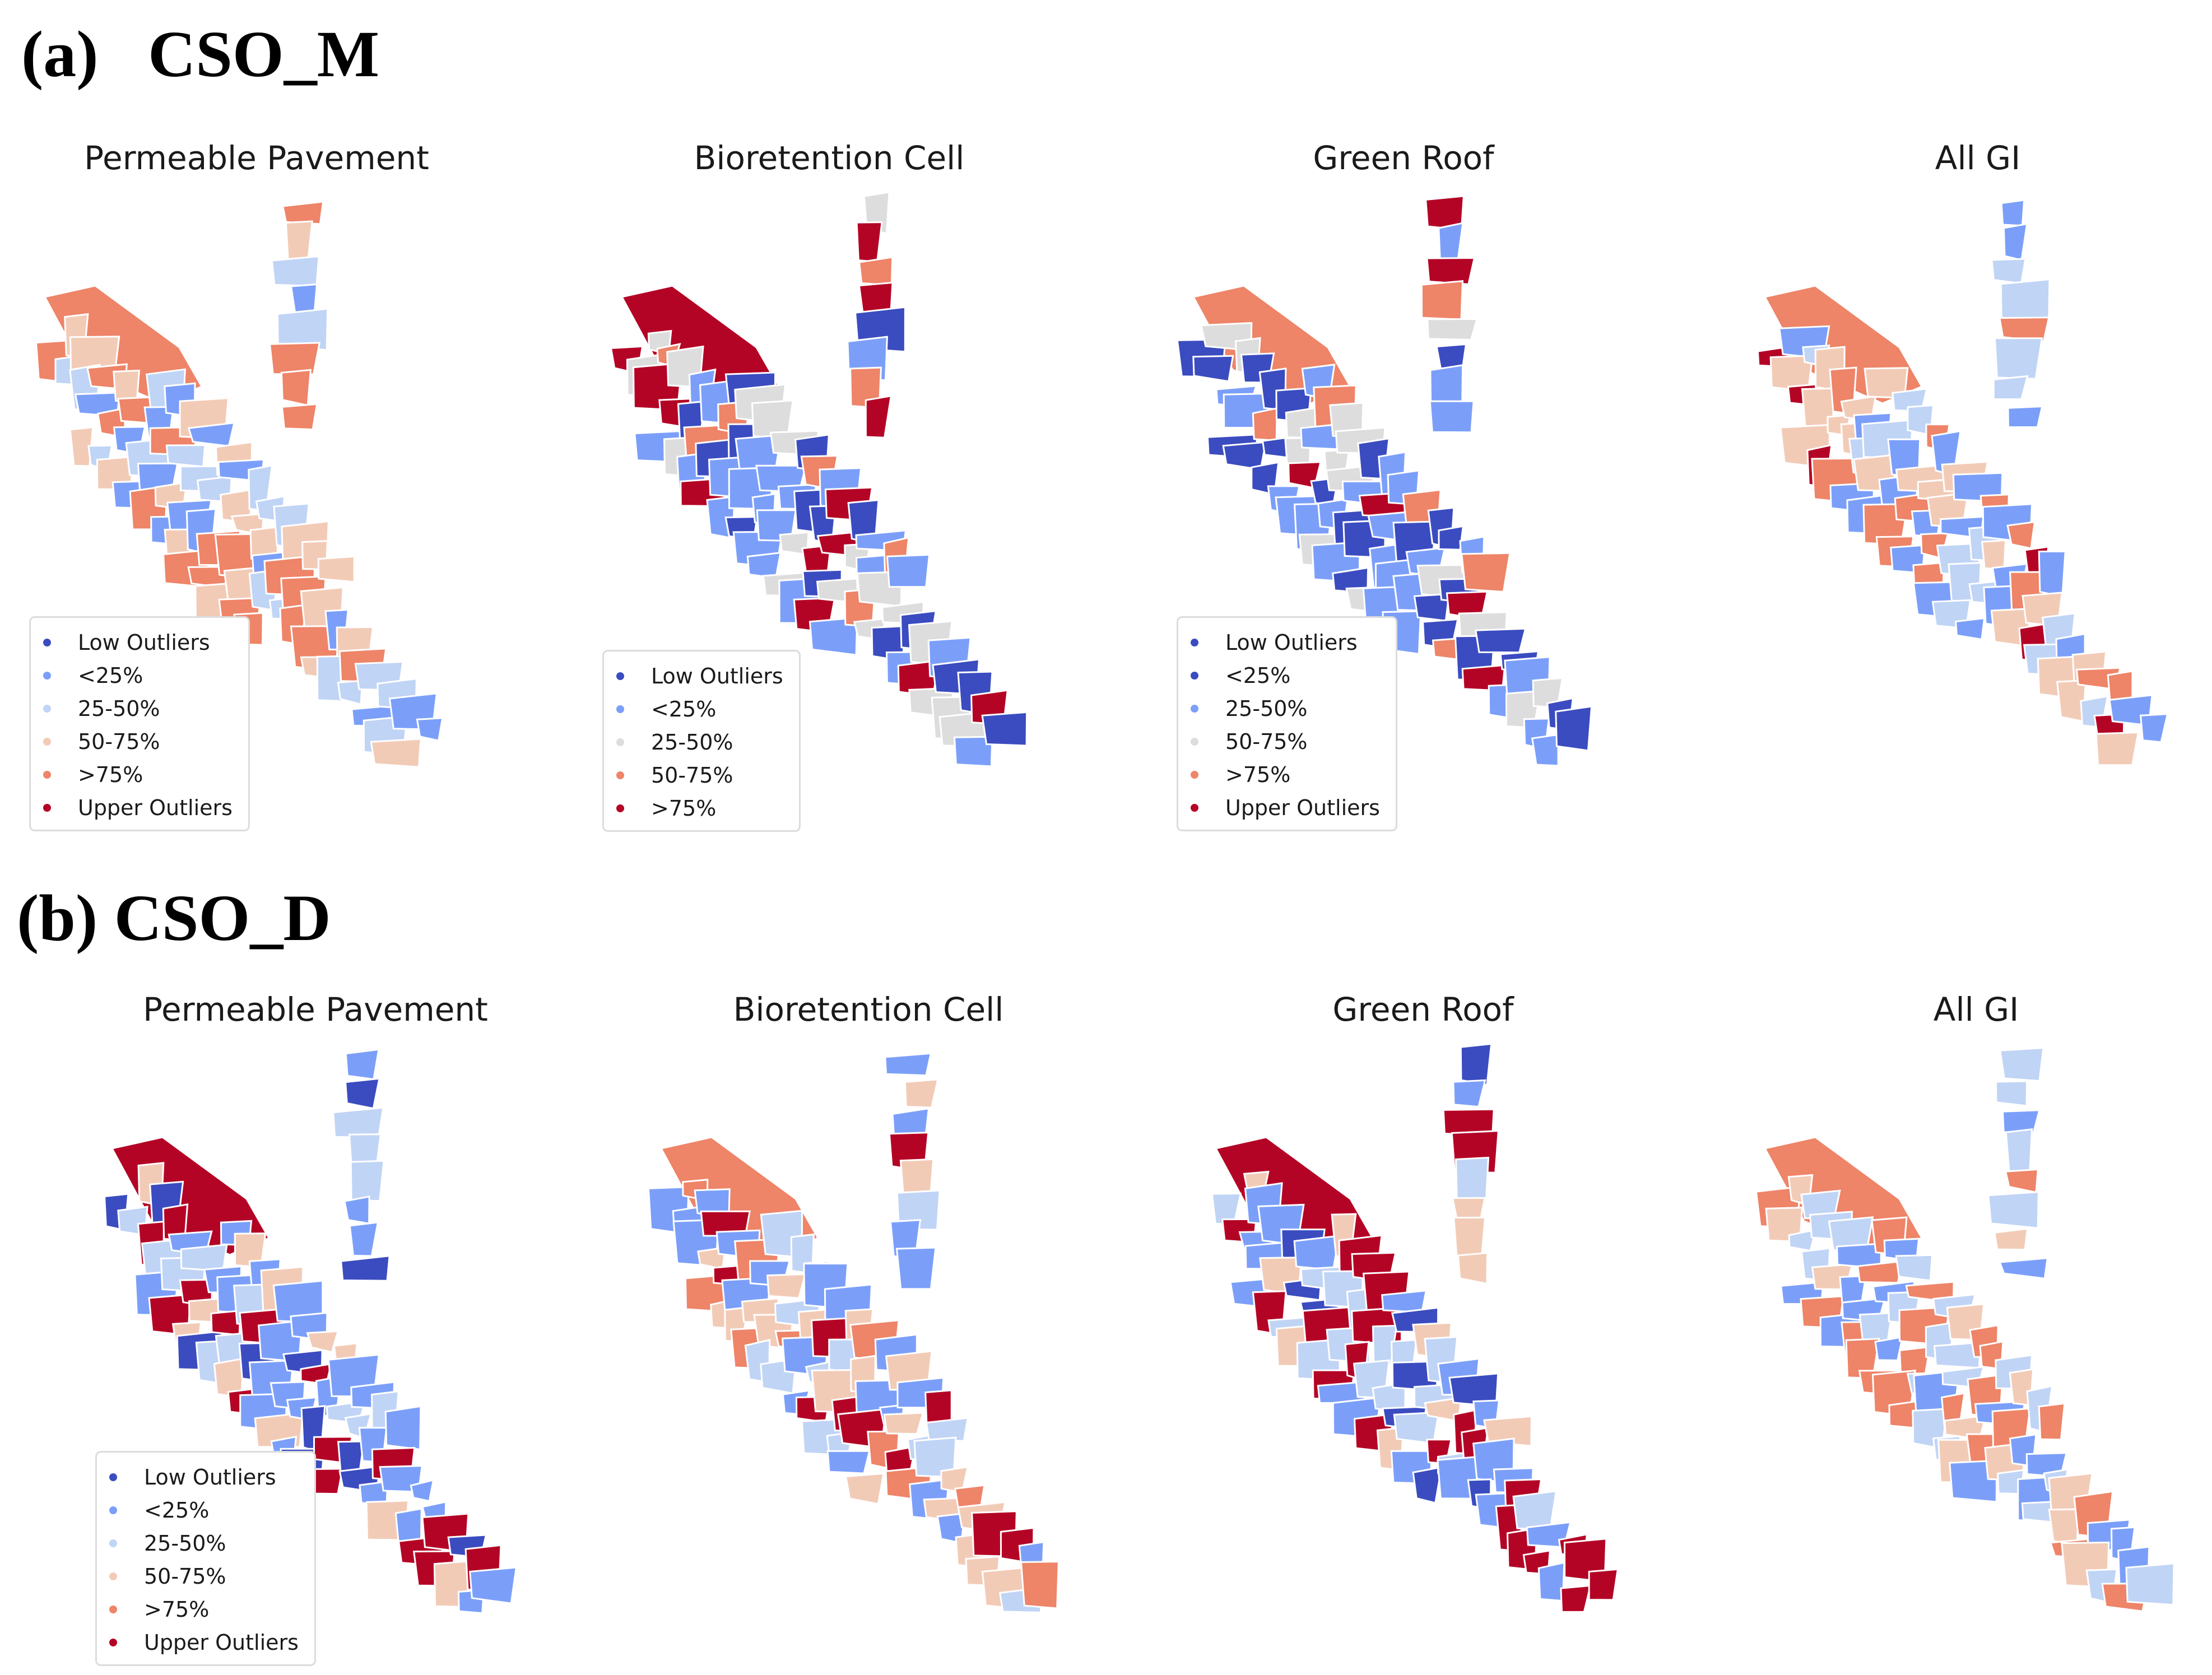 The width and height of the screenshot is (2212, 1675). I want to click on map-b-all-gi, so click(1965, 1329).